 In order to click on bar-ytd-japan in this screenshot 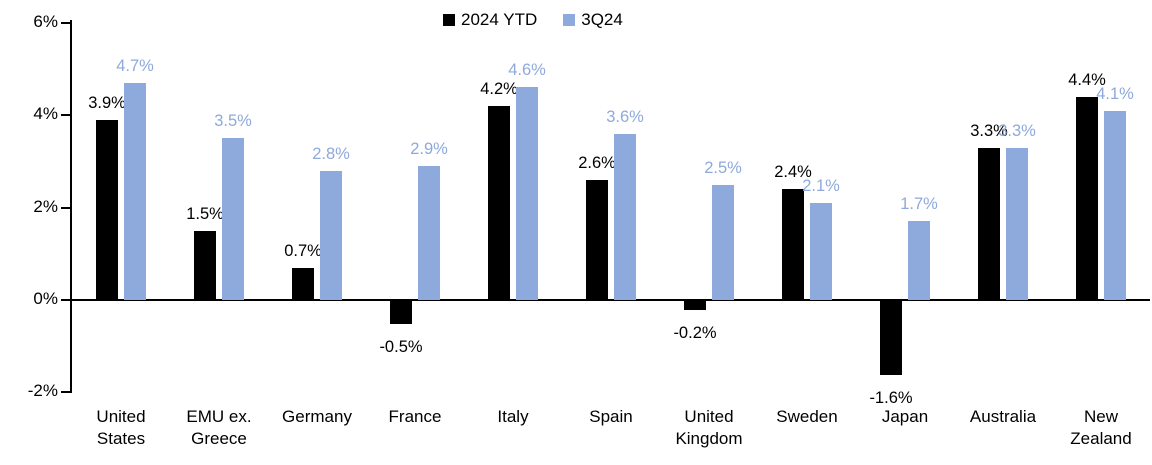, I will do `click(891, 338)`.